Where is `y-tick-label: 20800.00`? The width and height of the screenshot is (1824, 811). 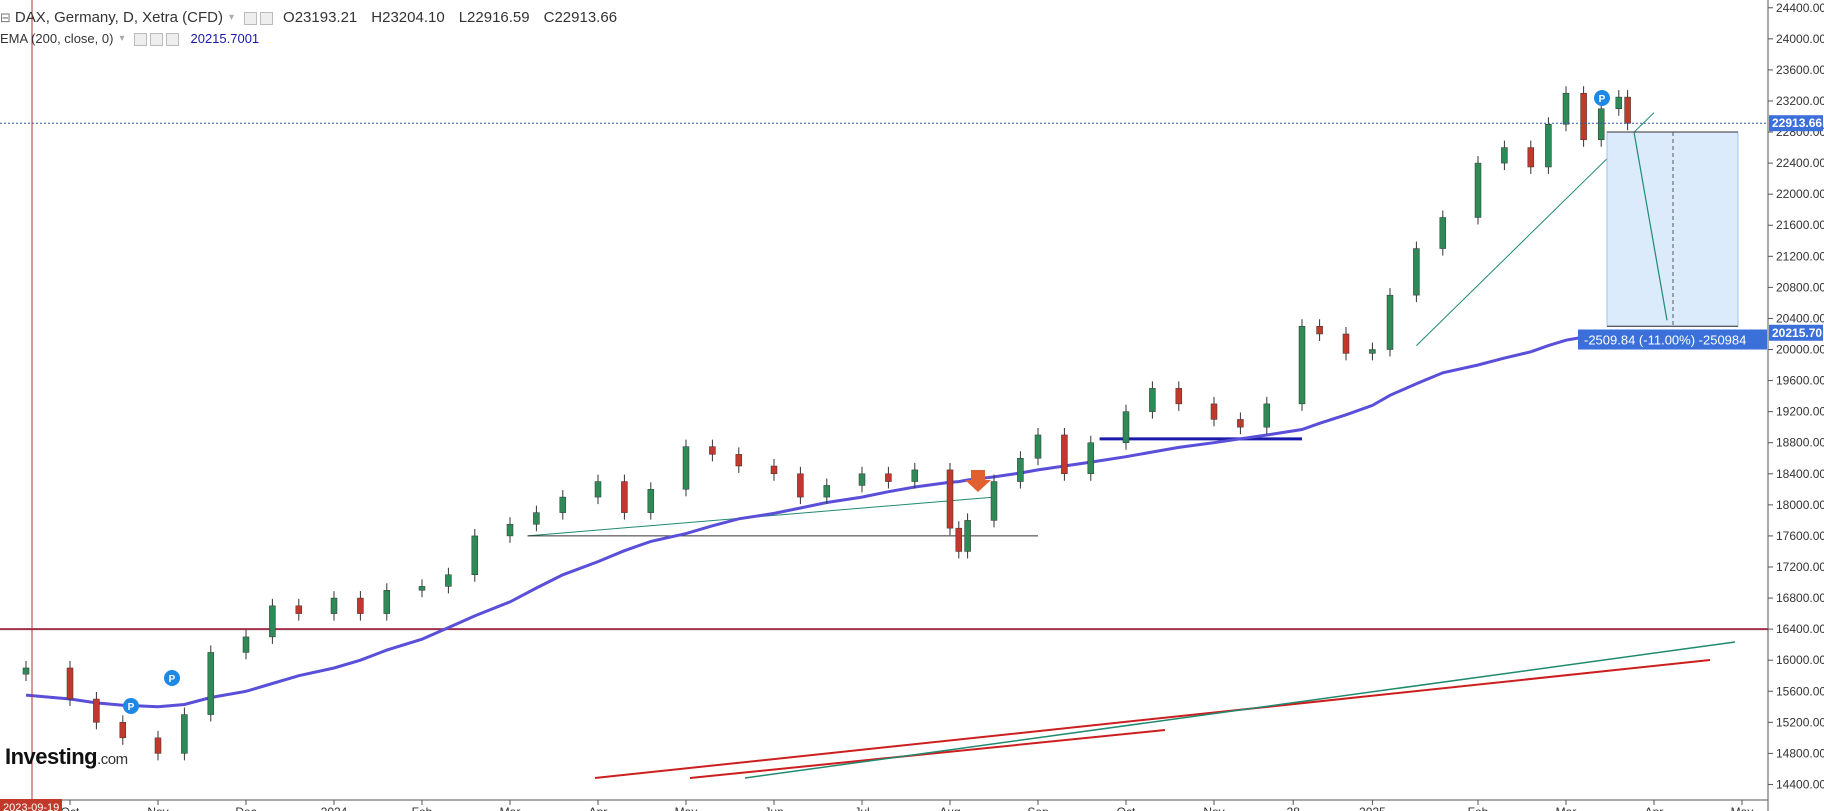
y-tick-label: 20800.00 is located at coordinates (1800, 287).